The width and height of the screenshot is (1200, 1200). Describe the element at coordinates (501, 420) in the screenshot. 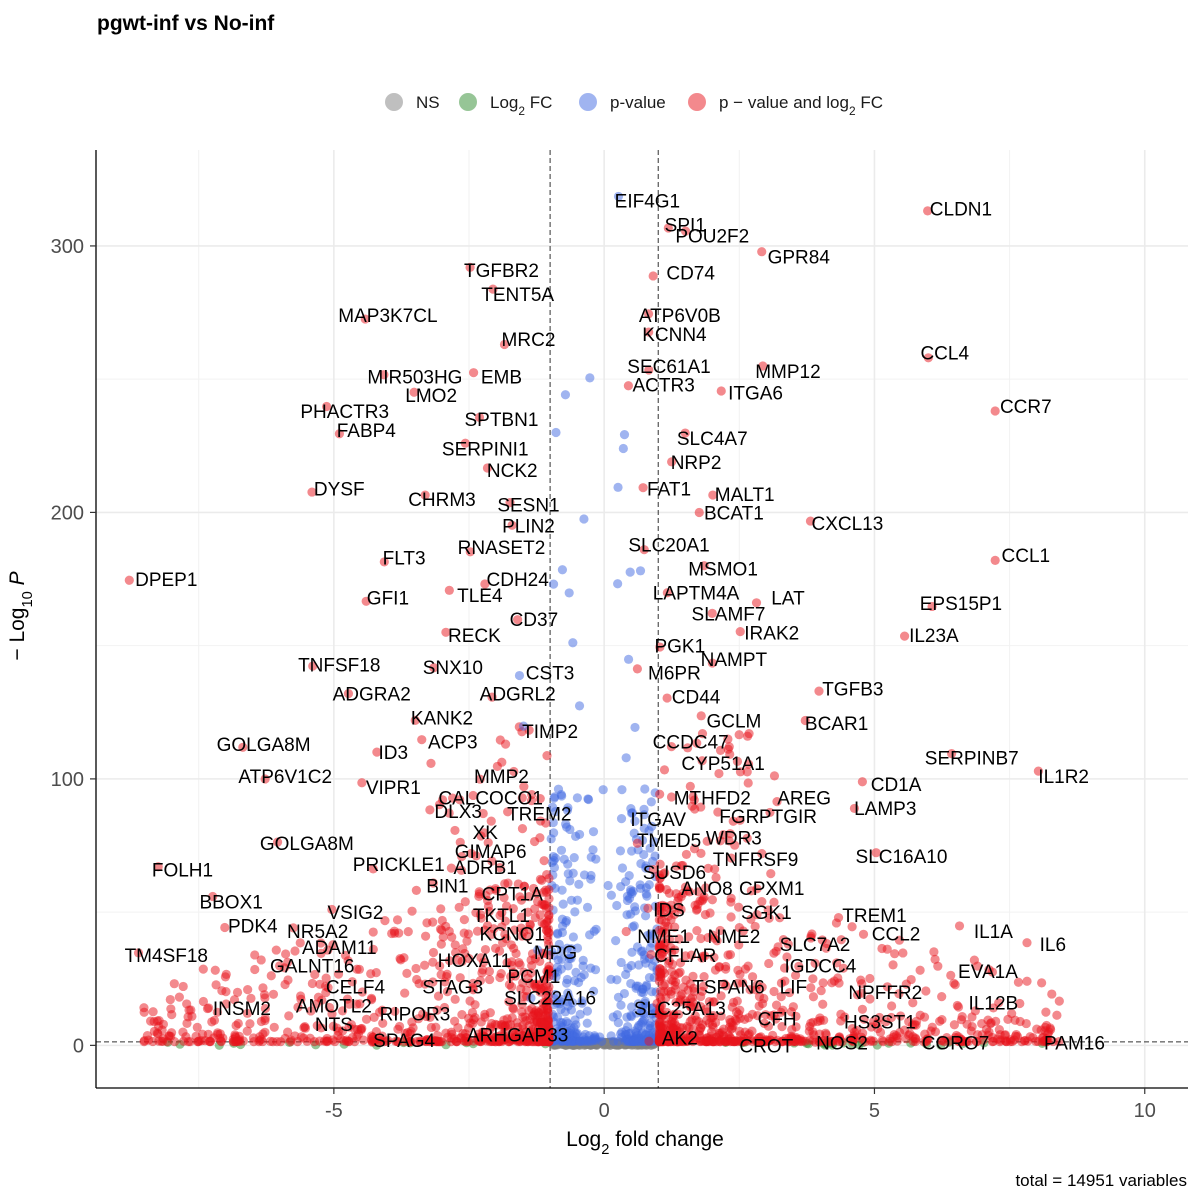

I see `gene-label: SPTBN1` at that location.